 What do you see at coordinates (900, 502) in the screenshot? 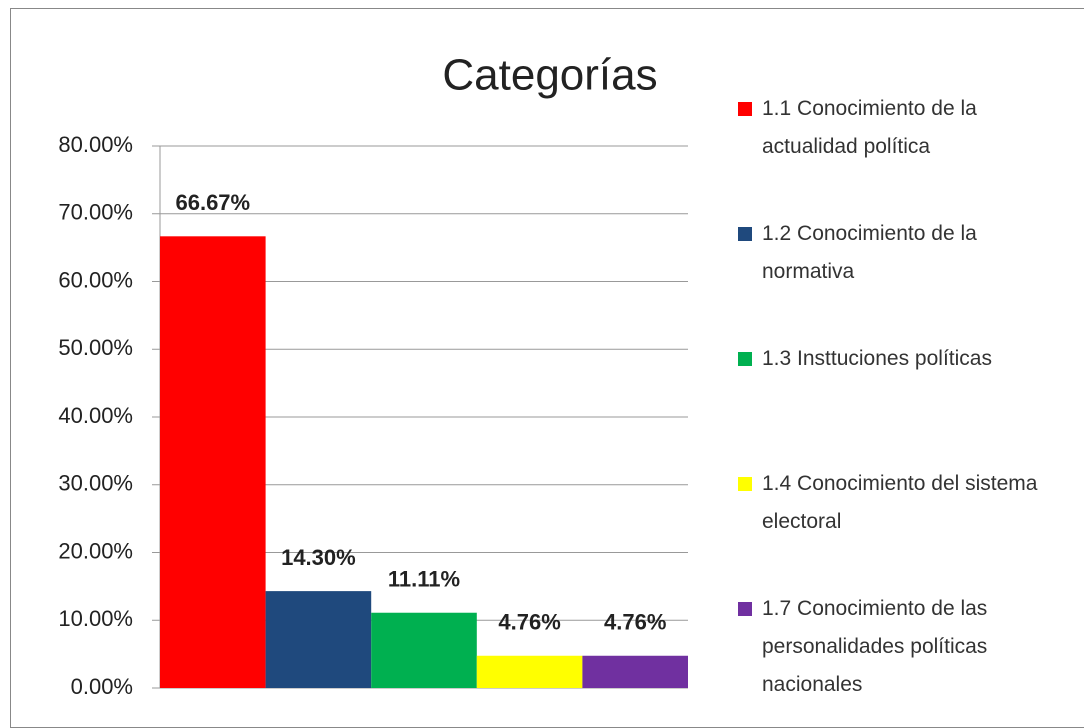
I see `legend-label: 1.4 Conocimiento del sistema electoral` at bounding box center [900, 502].